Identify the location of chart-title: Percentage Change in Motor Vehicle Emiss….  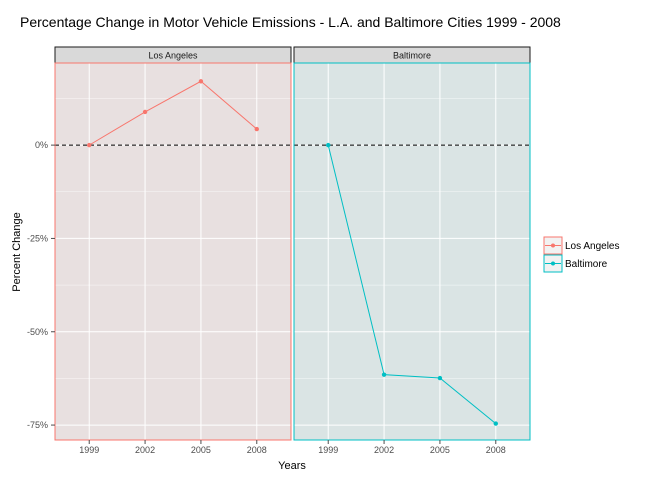
(290, 22).